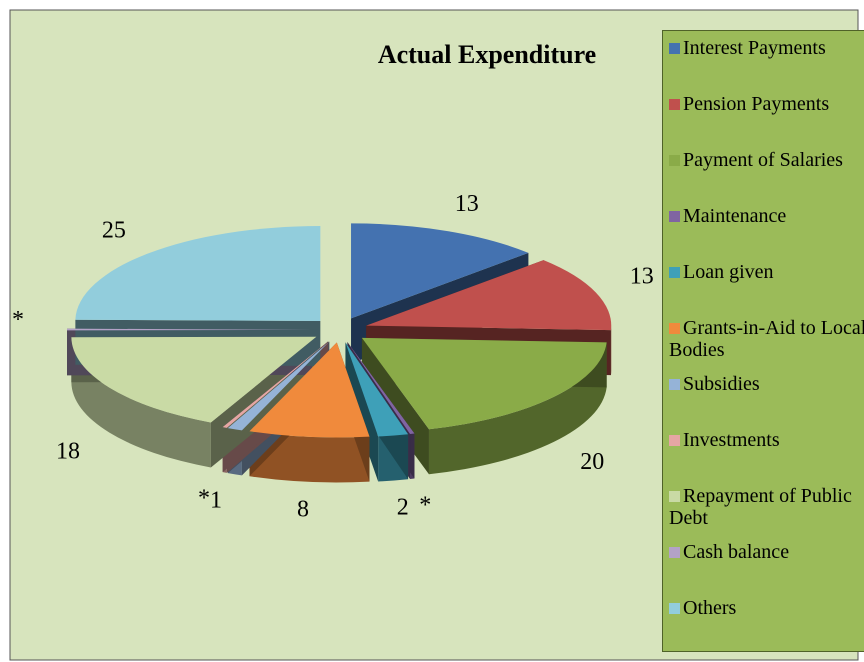  Describe the element at coordinates (710, 608) in the screenshot. I see `legend-label: Others` at that location.